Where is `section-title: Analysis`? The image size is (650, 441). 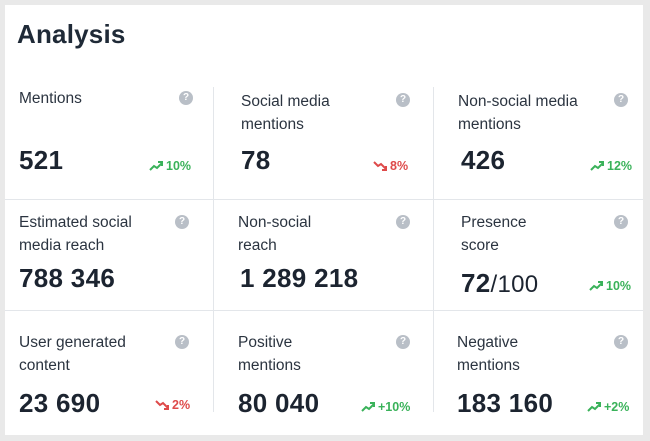
section-title: Analysis is located at coordinates (71, 34).